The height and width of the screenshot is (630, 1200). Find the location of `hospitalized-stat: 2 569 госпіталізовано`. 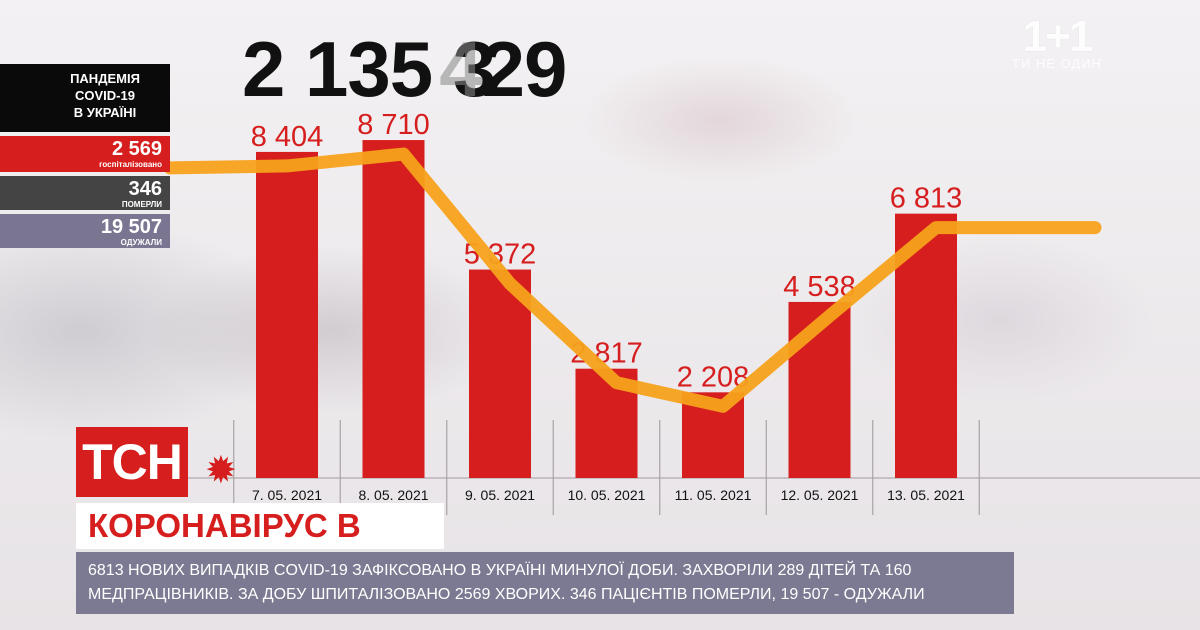

hospitalized-stat: 2 569 госпіталізовано is located at coordinates (85, 154).